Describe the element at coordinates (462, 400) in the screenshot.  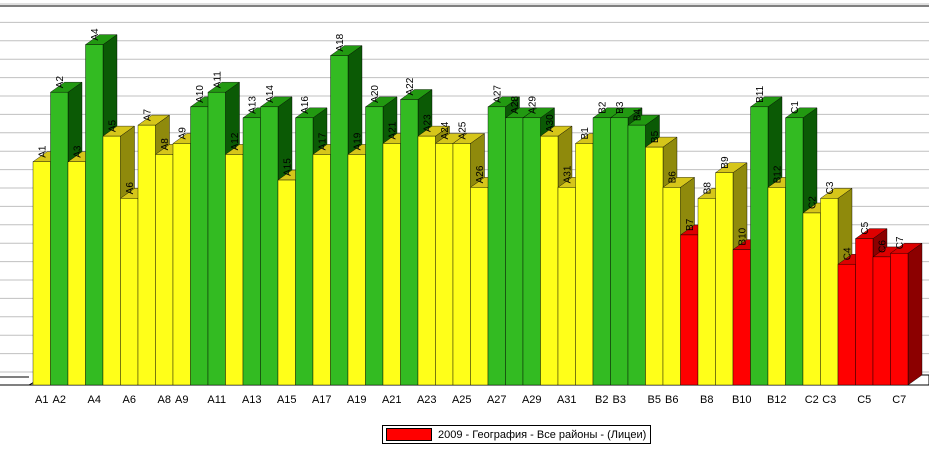
I see `x-tick-A25: A25` at that location.